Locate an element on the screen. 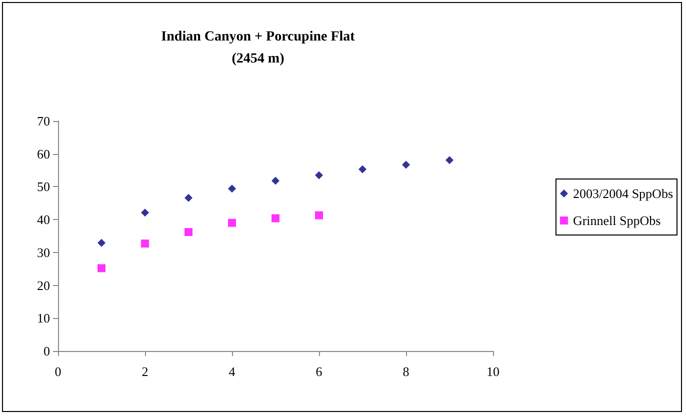  legend-label: Grinnell SppObs is located at coordinates (616, 220).